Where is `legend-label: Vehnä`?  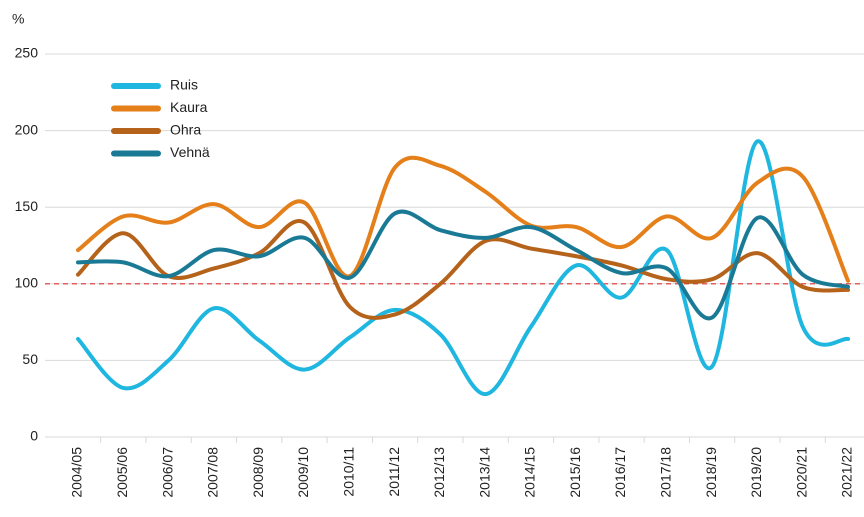 legend-label: Vehnä is located at coordinates (190, 152).